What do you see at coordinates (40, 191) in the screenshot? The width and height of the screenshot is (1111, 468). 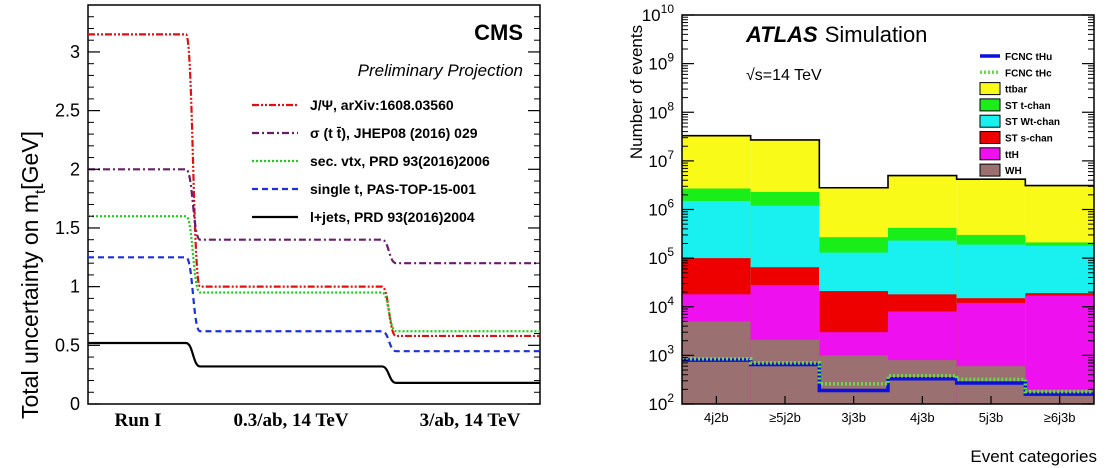 I see `cms-ylabel-sub: t` at bounding box center [40, 191].